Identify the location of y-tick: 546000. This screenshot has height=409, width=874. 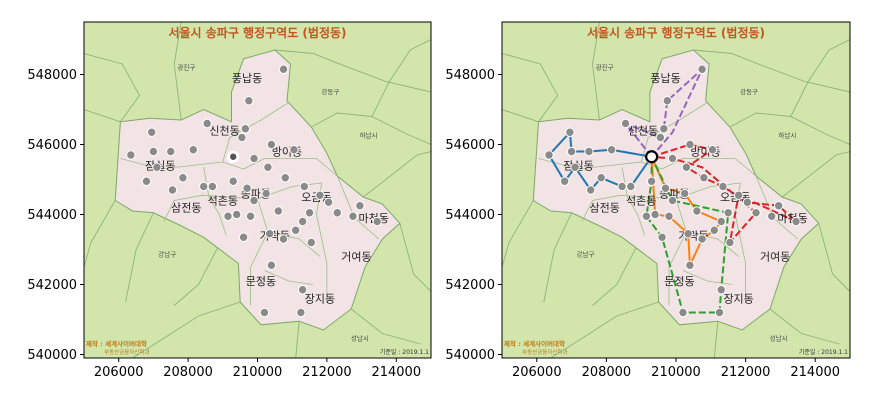
(55, 145).